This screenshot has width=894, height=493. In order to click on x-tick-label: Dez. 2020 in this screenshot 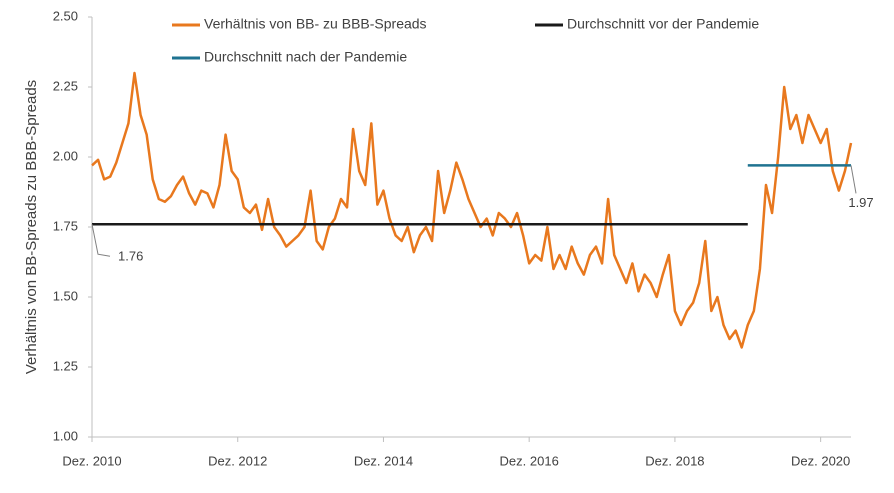, I will do `click(820, 460)`.